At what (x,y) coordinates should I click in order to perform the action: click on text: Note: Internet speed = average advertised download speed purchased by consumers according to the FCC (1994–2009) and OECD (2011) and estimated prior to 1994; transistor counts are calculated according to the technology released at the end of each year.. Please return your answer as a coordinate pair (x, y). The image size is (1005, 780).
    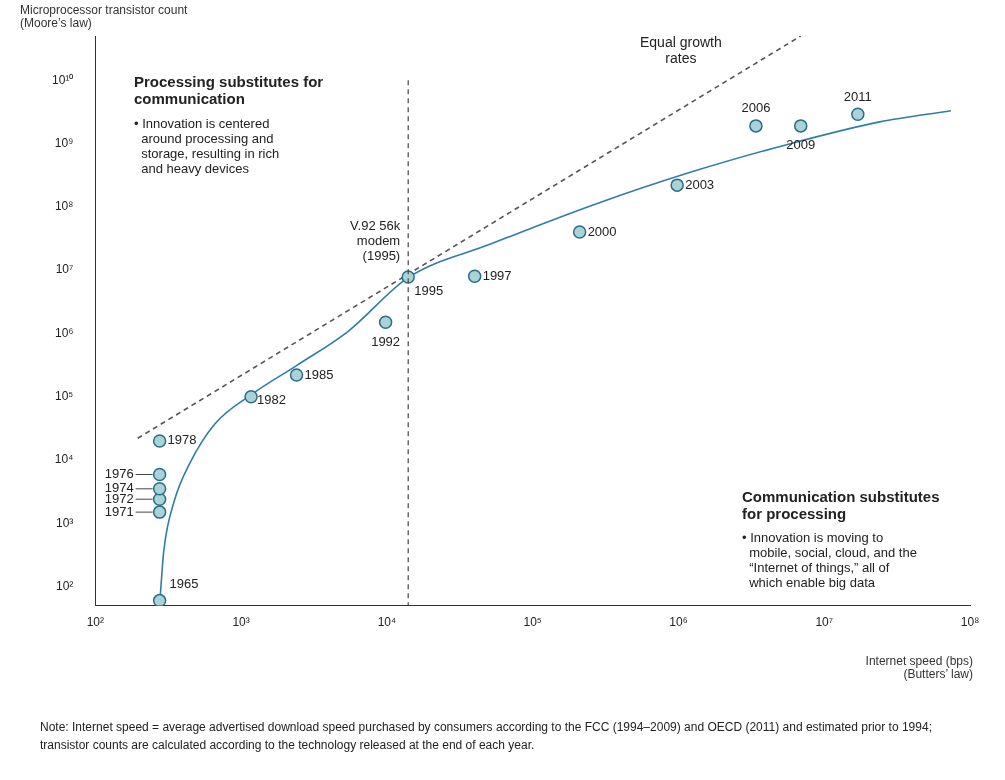
    Looking at the image, I should click on (486, 736).